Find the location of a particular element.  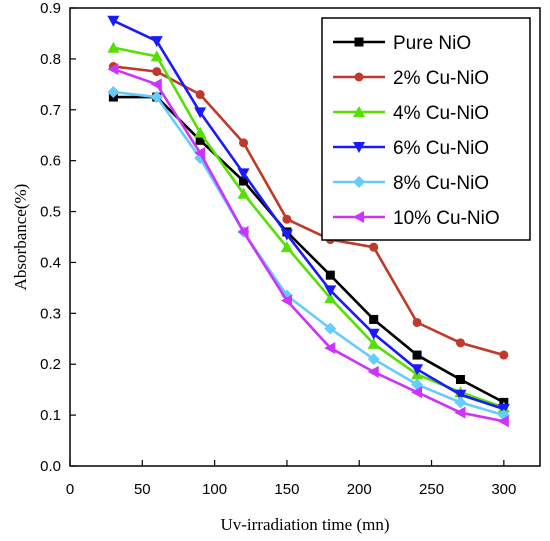

x-tick-label: 200 is located at coordinates (359, 489).